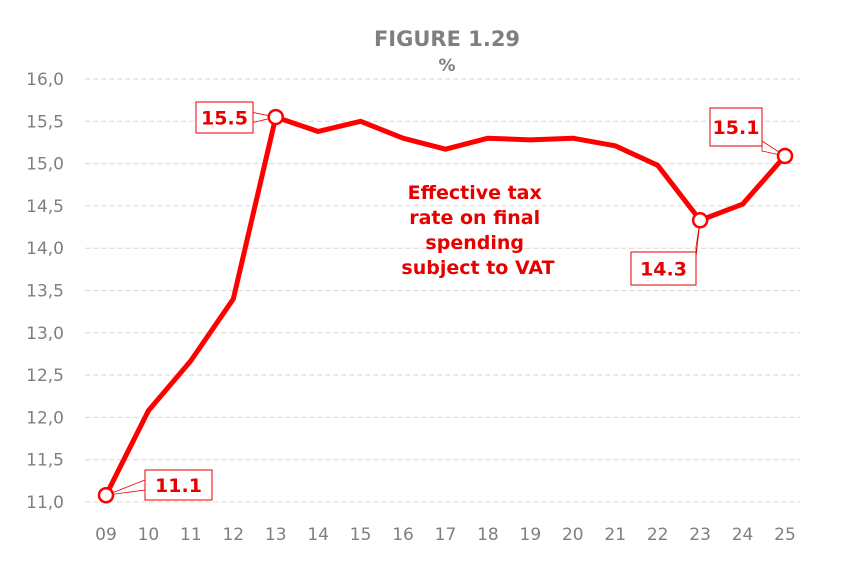  I want to click on y-tick-label: 15,5, so click(45, 122).